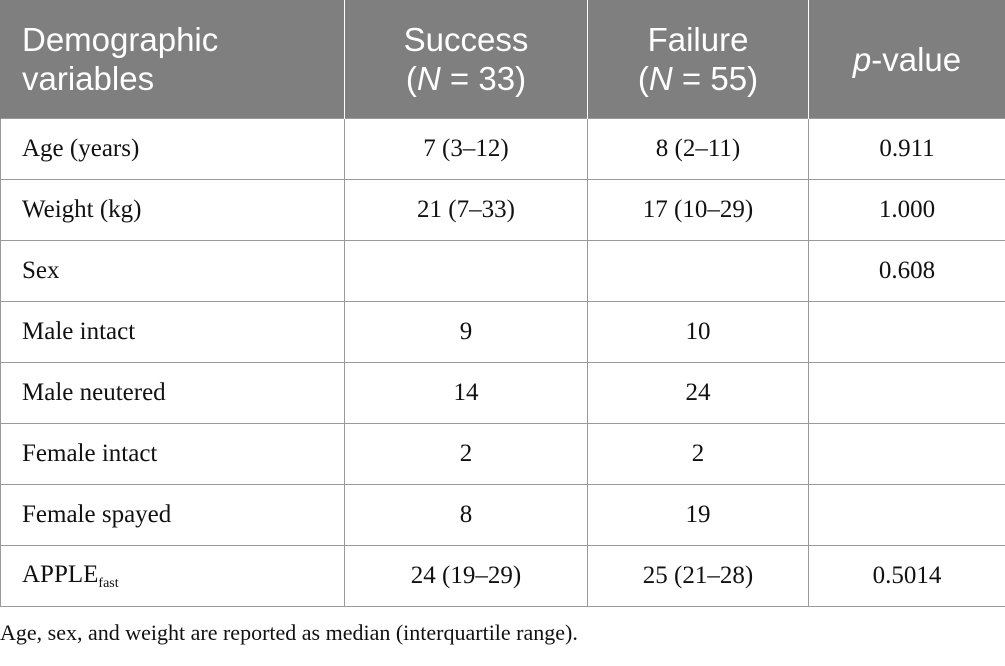 This screenshot has height=666, width=1005. What do you see at coordinates (466, 332) in the screenshot?
I see `cell-success: 9` at bounding box center [466, 332].